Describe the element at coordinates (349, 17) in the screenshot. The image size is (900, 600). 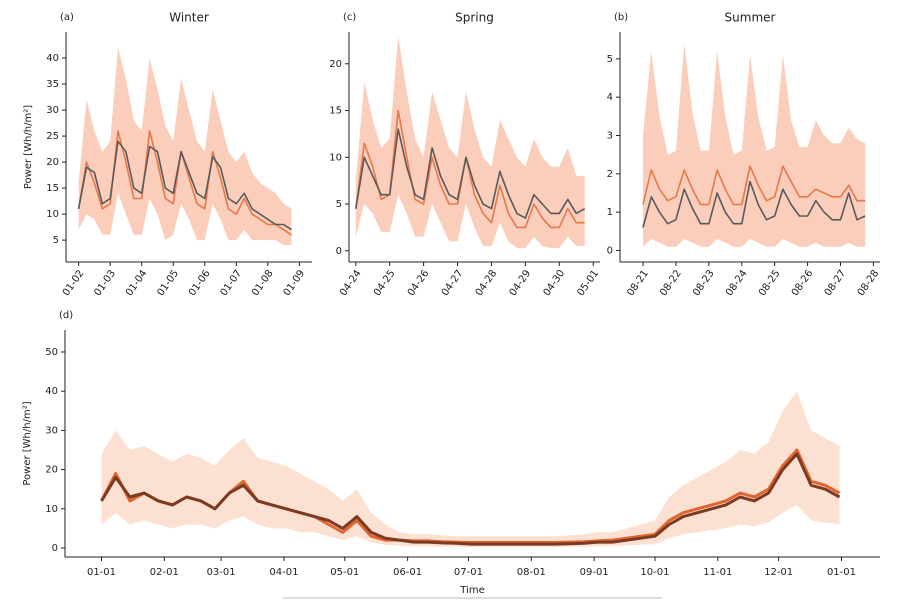
I see `panel-label: (c)` at that location.